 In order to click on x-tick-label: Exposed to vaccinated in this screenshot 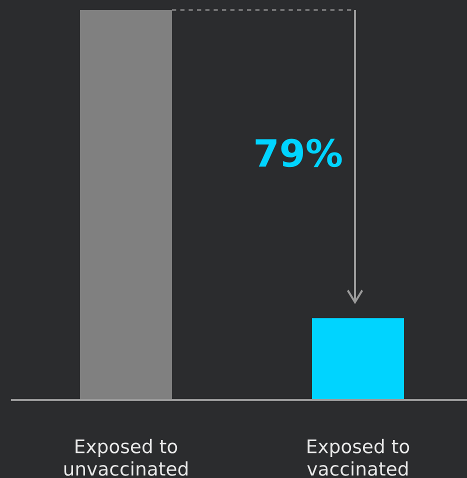, I will do `click(358, 457)`.